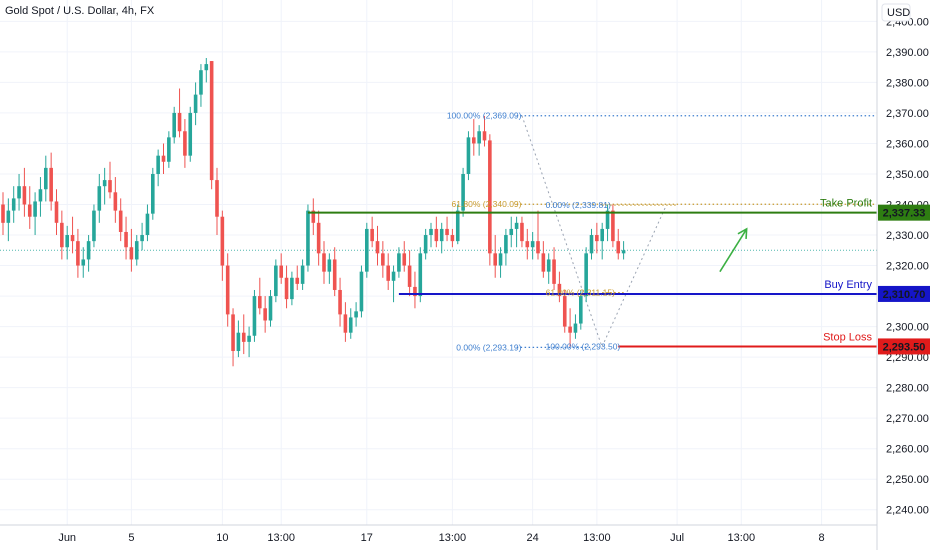 This screenshot has height=550, width=932. Describe the element at coordinates (847, 337) in the screenshot. I see `level-label-2: Stop Loss` at that location.